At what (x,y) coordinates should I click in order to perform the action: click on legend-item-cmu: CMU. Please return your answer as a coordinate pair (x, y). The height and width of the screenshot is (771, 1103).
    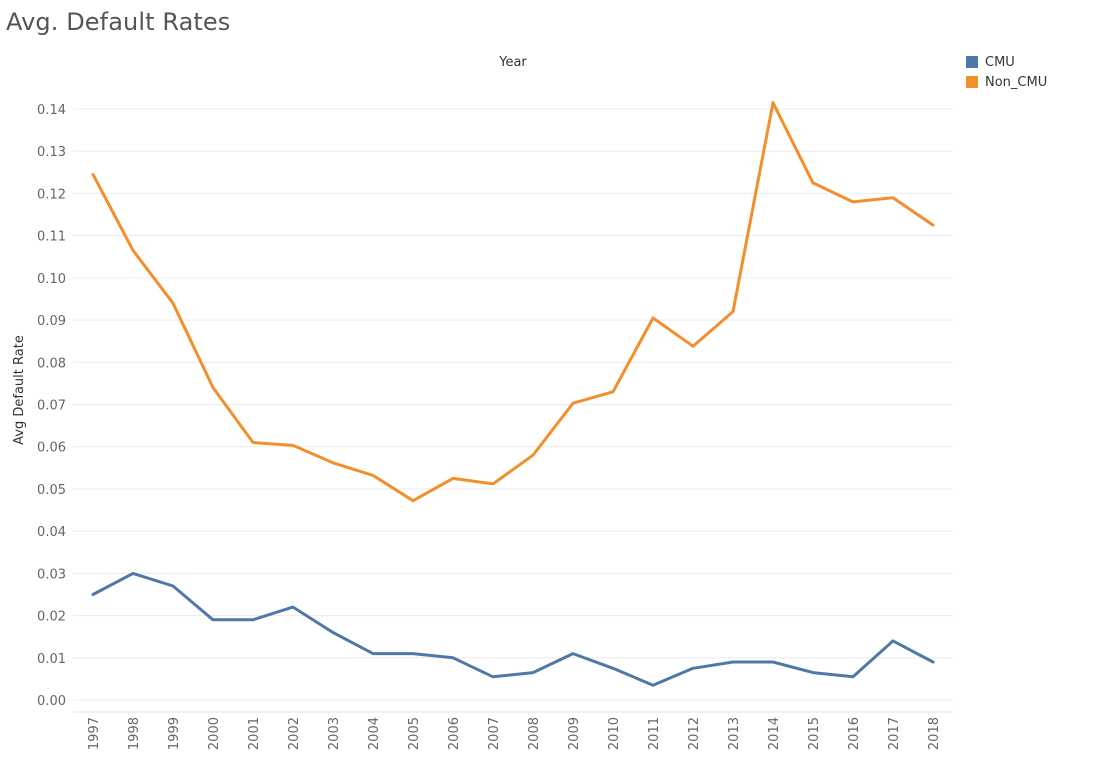
    Looking at the image, I should click on (1006, 62).